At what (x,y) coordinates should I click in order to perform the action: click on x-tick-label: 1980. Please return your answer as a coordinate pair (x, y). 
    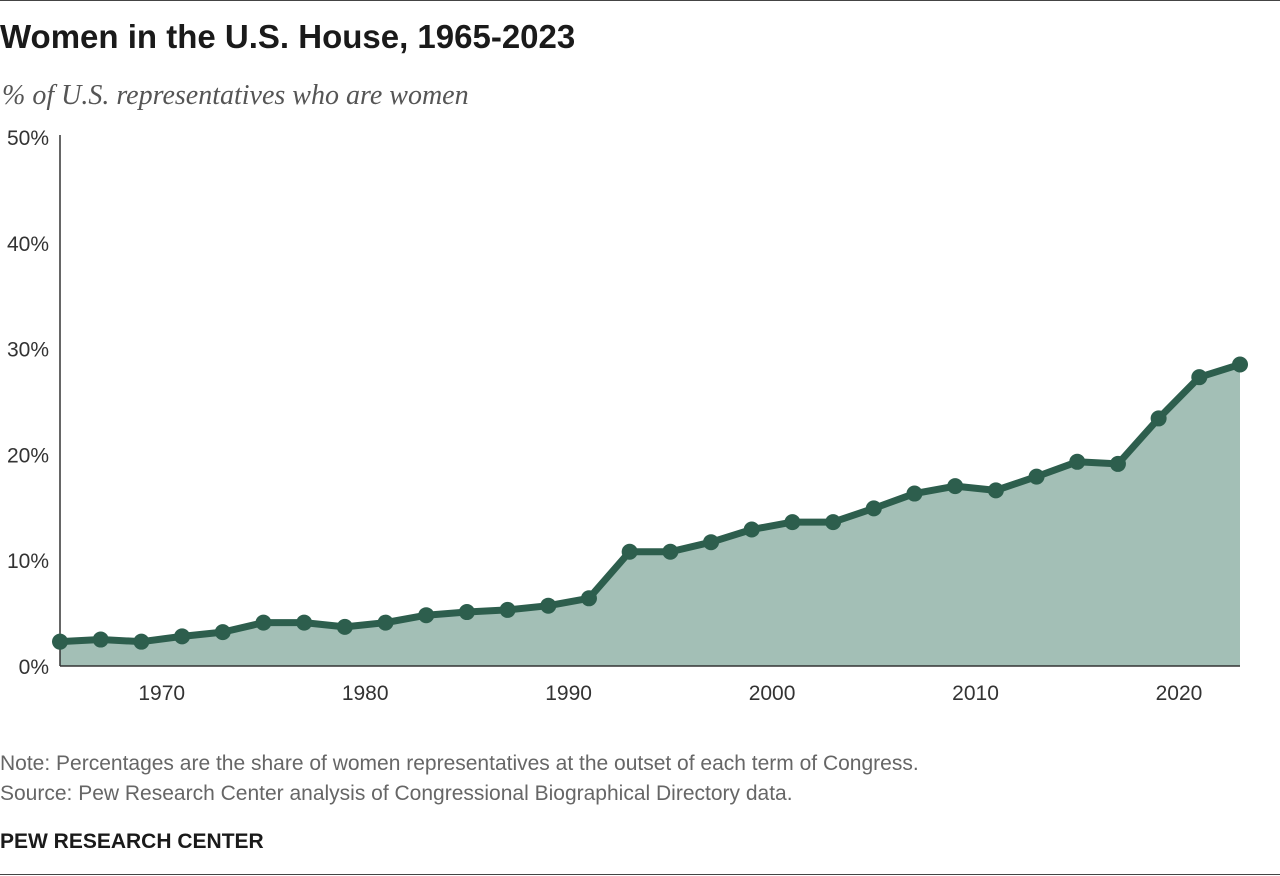
    Looking at the image, I should click on (365, 693).